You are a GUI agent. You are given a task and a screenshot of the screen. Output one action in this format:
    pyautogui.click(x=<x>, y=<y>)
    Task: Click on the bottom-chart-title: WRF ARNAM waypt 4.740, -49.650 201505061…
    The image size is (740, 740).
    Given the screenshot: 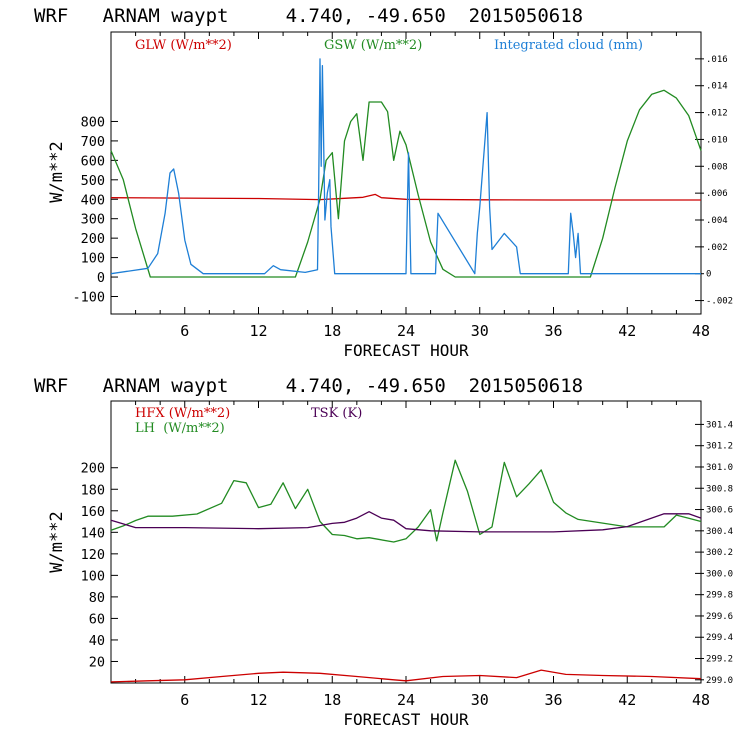 What is the action you would take?
    pyautogui.click(x=308, y=386)
    